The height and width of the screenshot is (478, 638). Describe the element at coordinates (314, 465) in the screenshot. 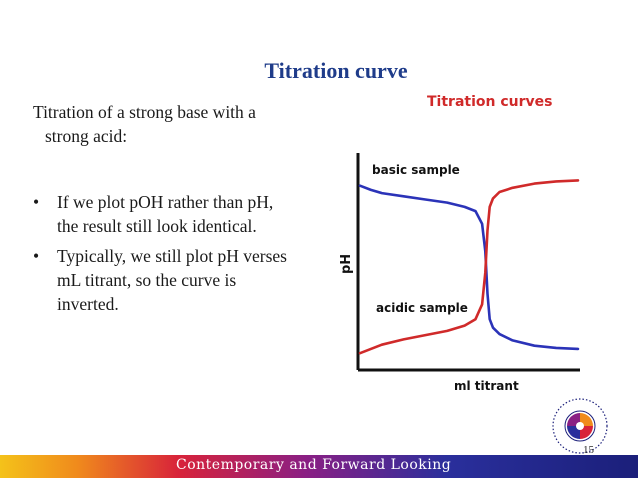

I see `footer-text: Contemporary and Forward Looking` at that location.